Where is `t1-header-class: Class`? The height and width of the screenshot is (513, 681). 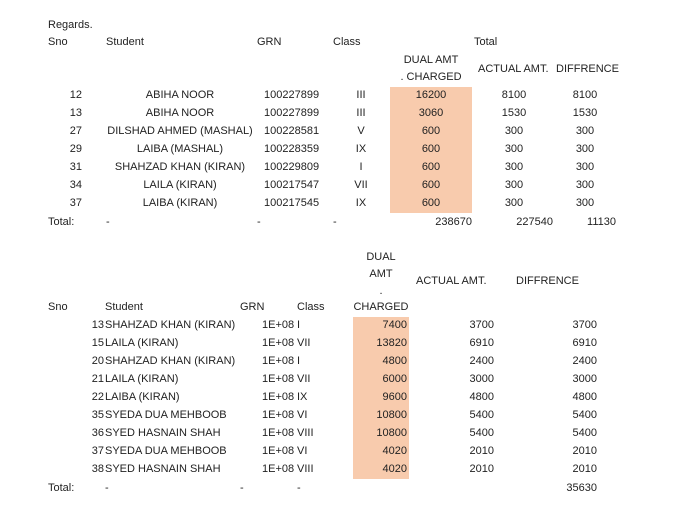
t1-header-class: Class is located at coordinates (347, 42).